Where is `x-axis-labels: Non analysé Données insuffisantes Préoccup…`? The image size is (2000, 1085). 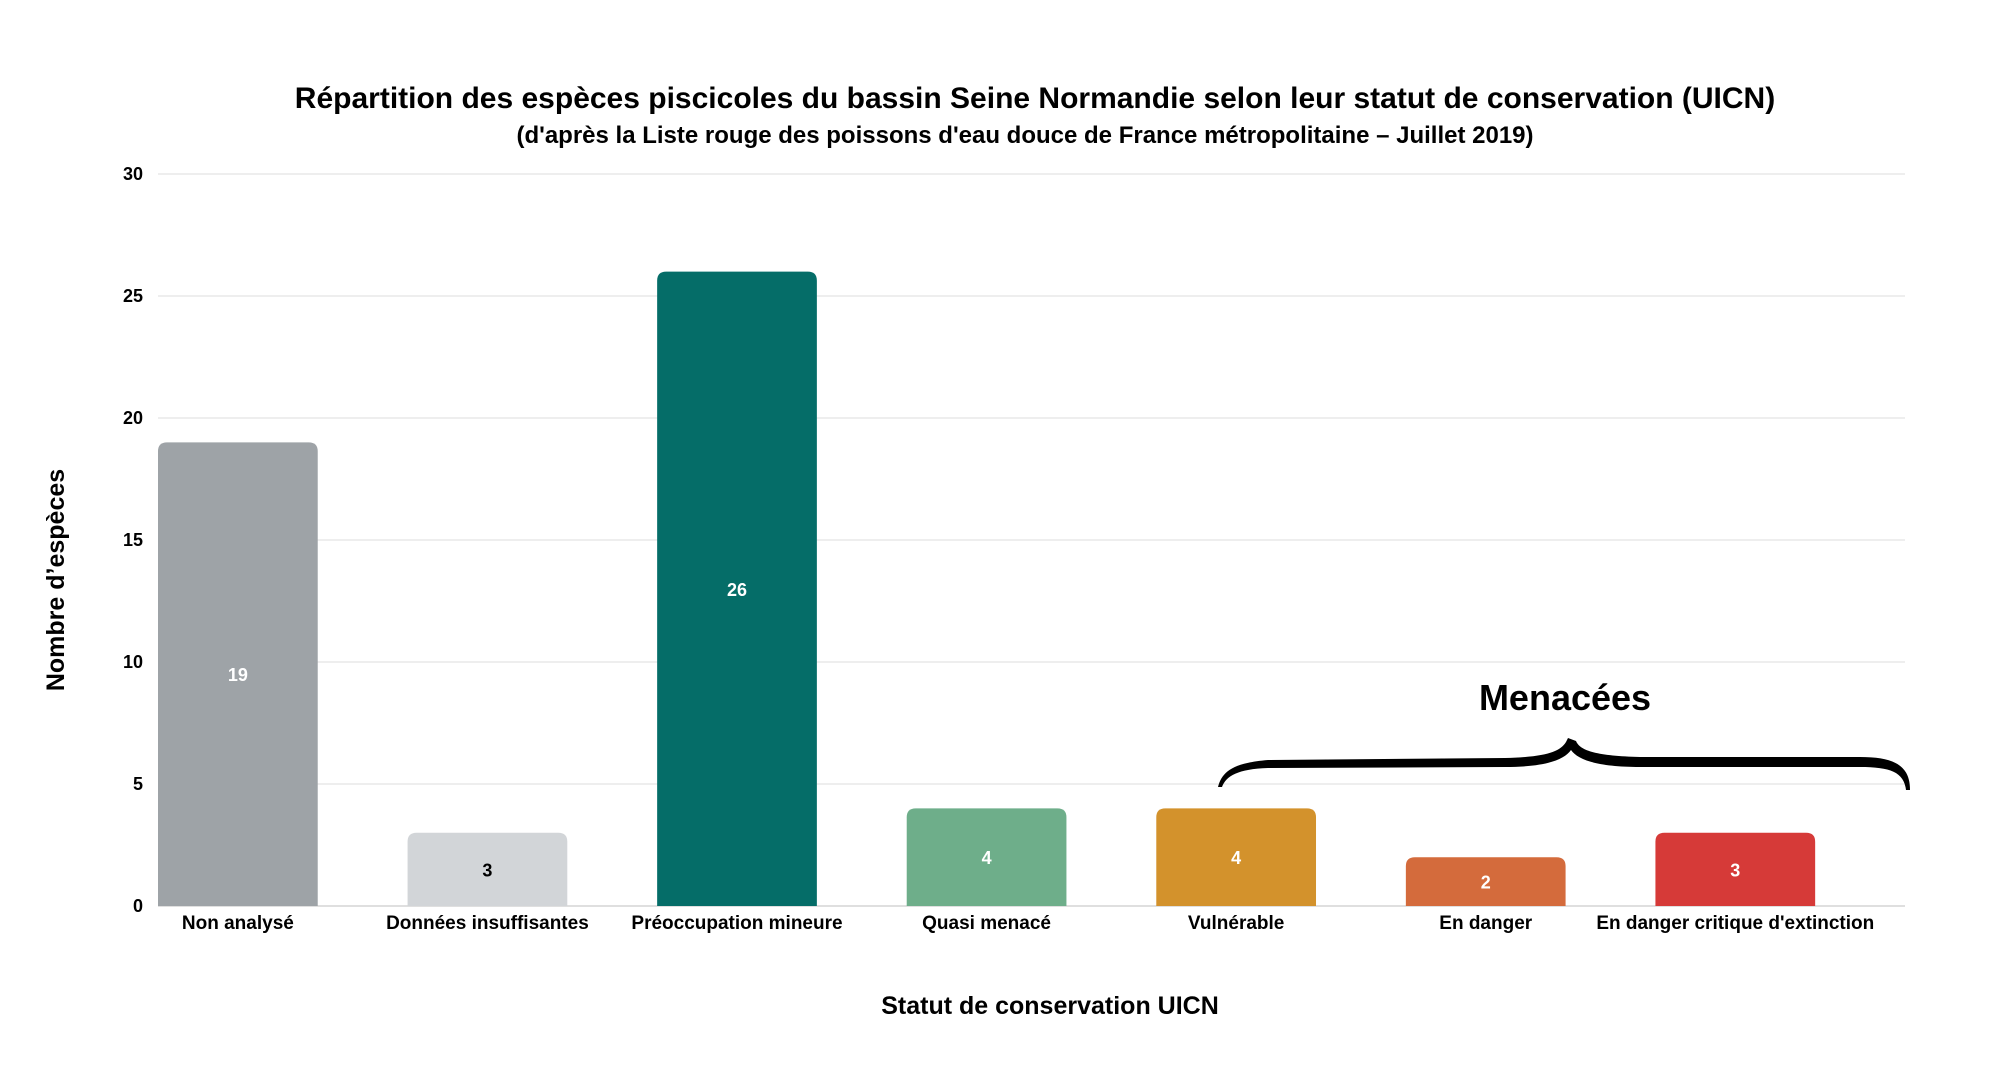 x-axis-labels: Non analysé Données insuffisantes Préoccup… is located at coordinates (1028, 923).